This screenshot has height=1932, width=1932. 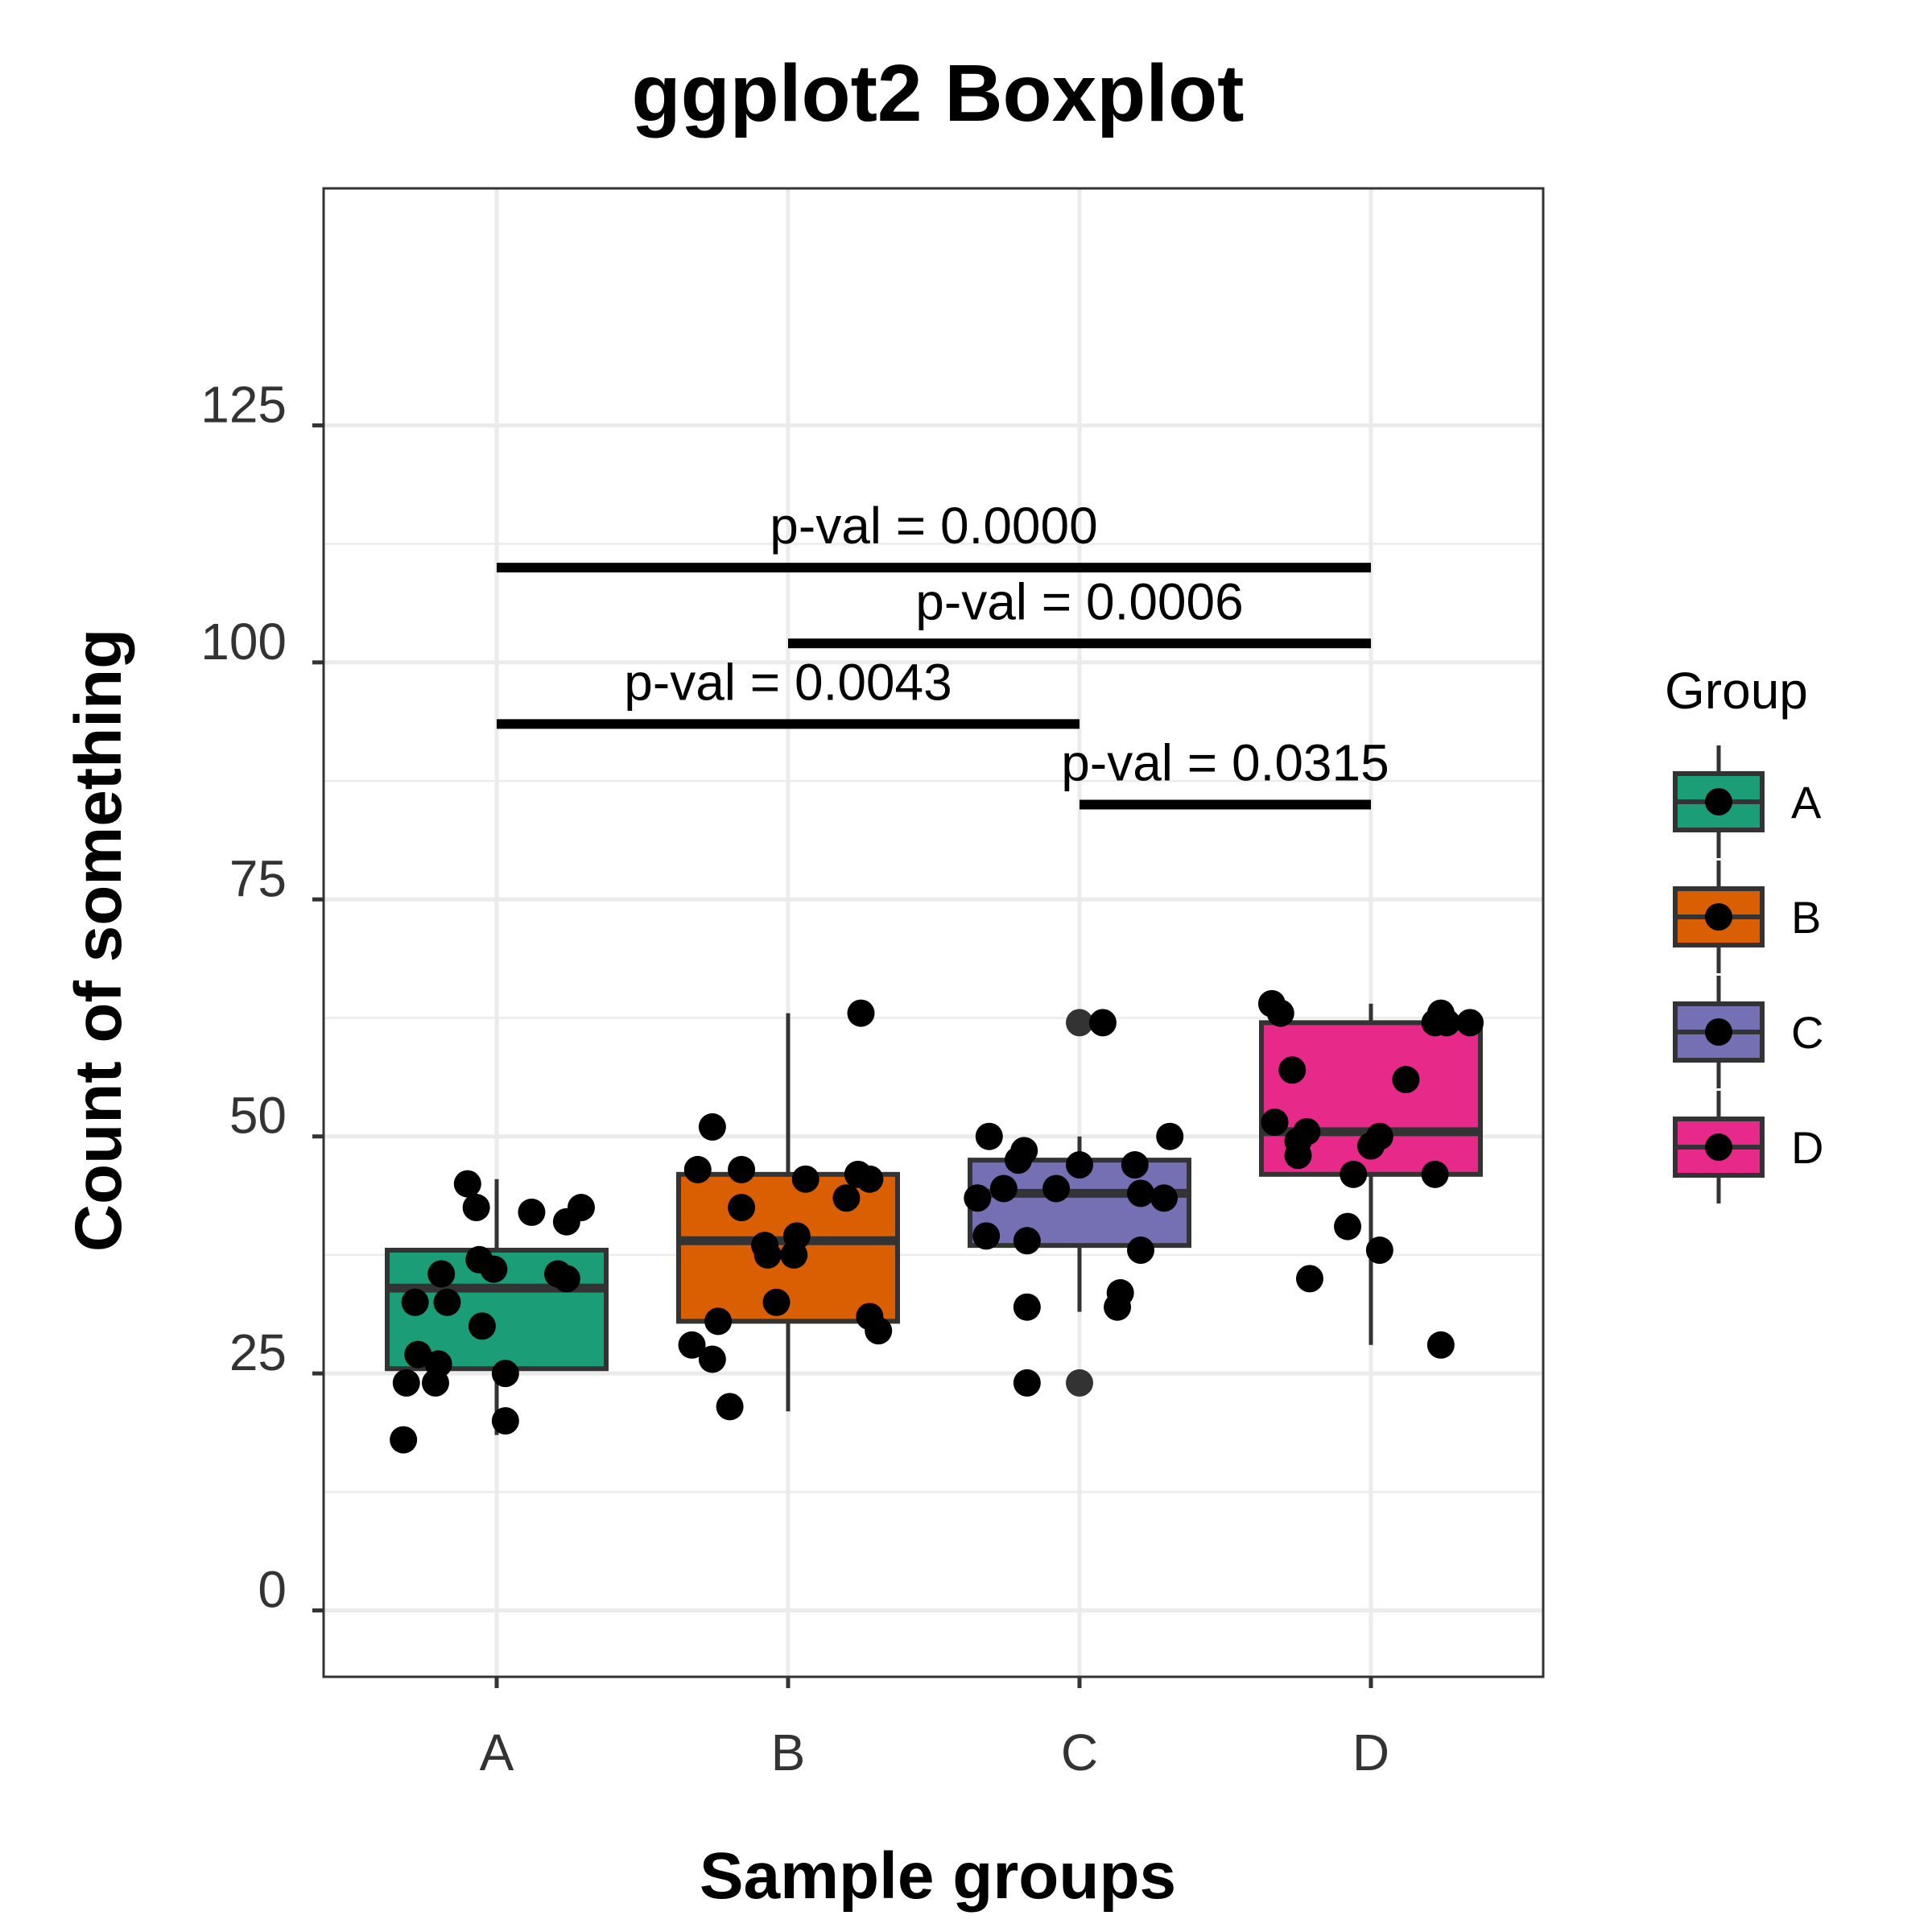 I want to click on pvalue-label: p-val = 0.0006, so click(x=1079, y=601).